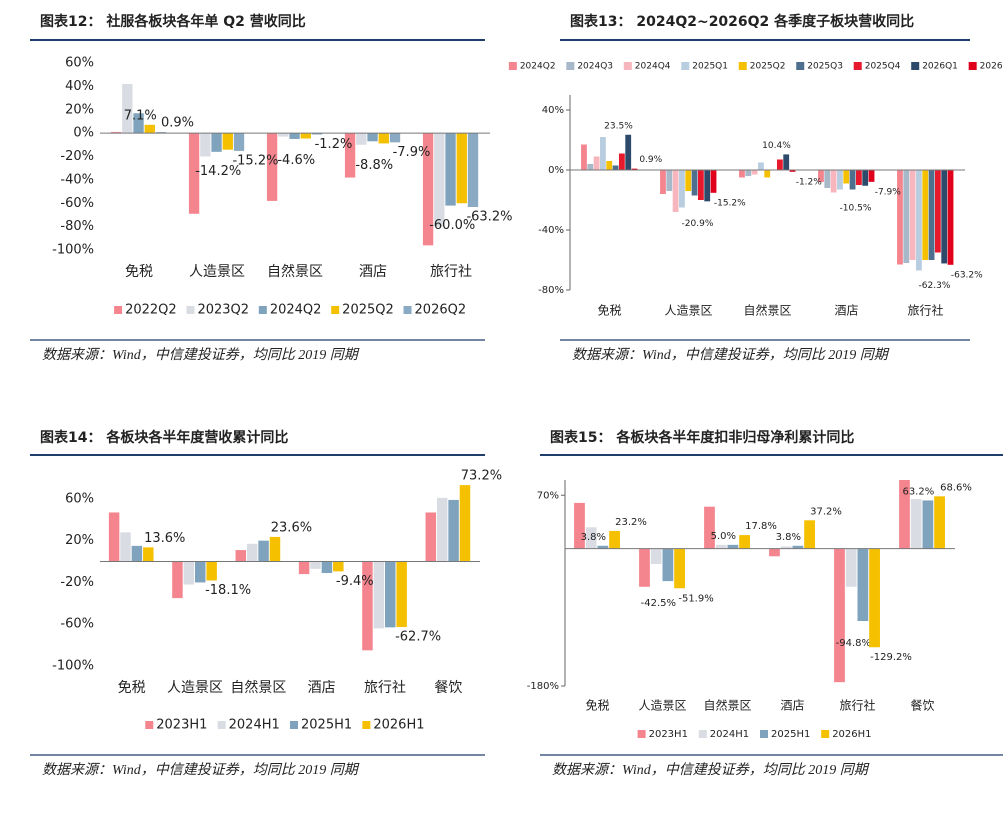  What do you see at coordinates (695, 598) in the screenshot?
I see `data-label: -51.9%` at bounding box center [695, 598].